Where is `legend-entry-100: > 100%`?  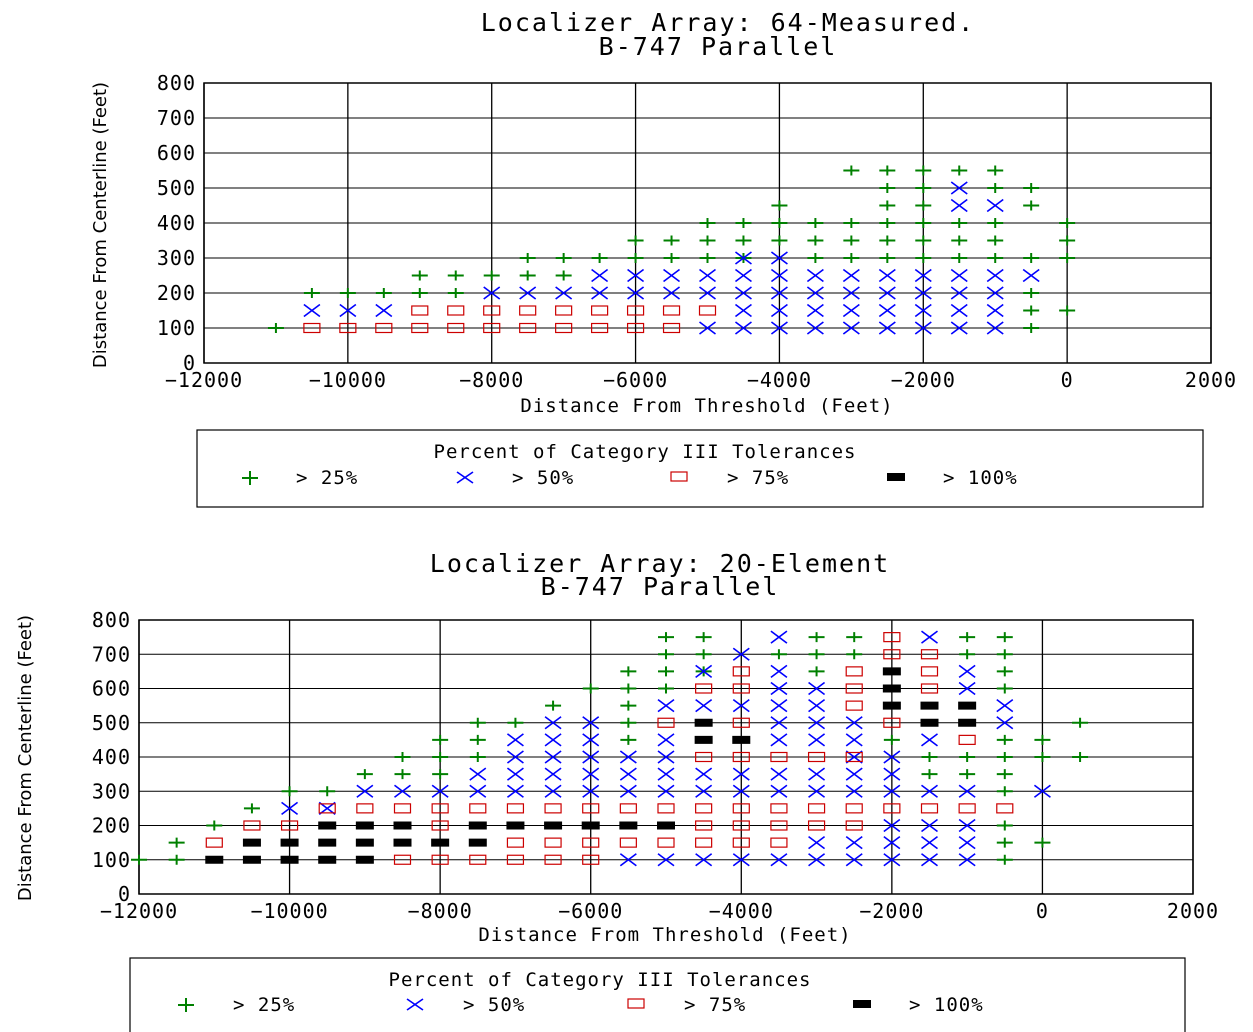 legend-entry-100: > 100% is located at coordinates (980, 478).